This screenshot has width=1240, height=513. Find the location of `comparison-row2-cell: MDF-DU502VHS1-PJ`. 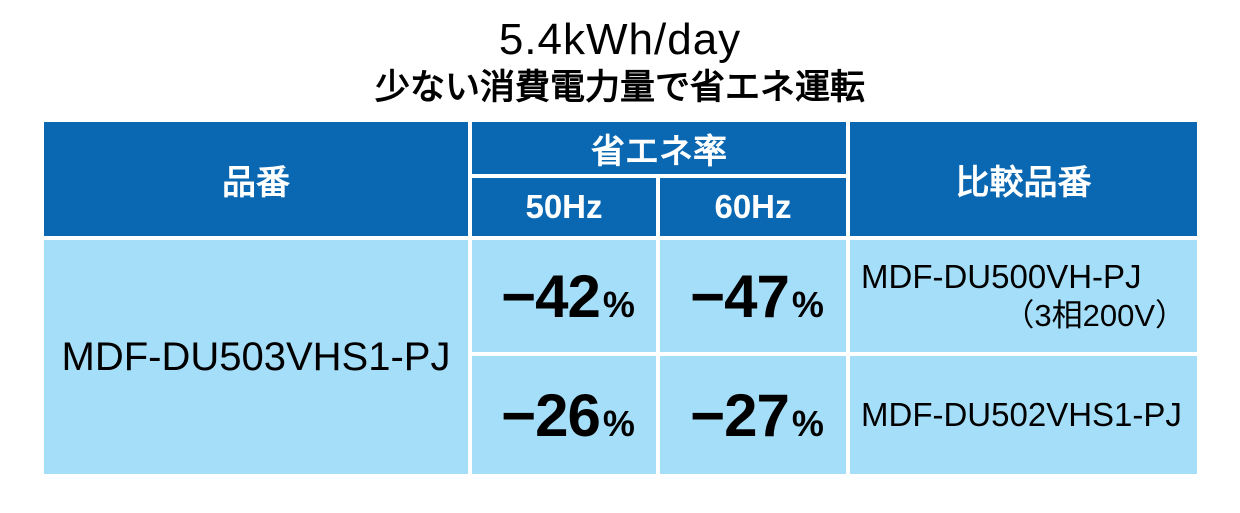

comparison-row2-cell: MDF-DU502VHS1-PJ is located at coordinates (1023, 415).